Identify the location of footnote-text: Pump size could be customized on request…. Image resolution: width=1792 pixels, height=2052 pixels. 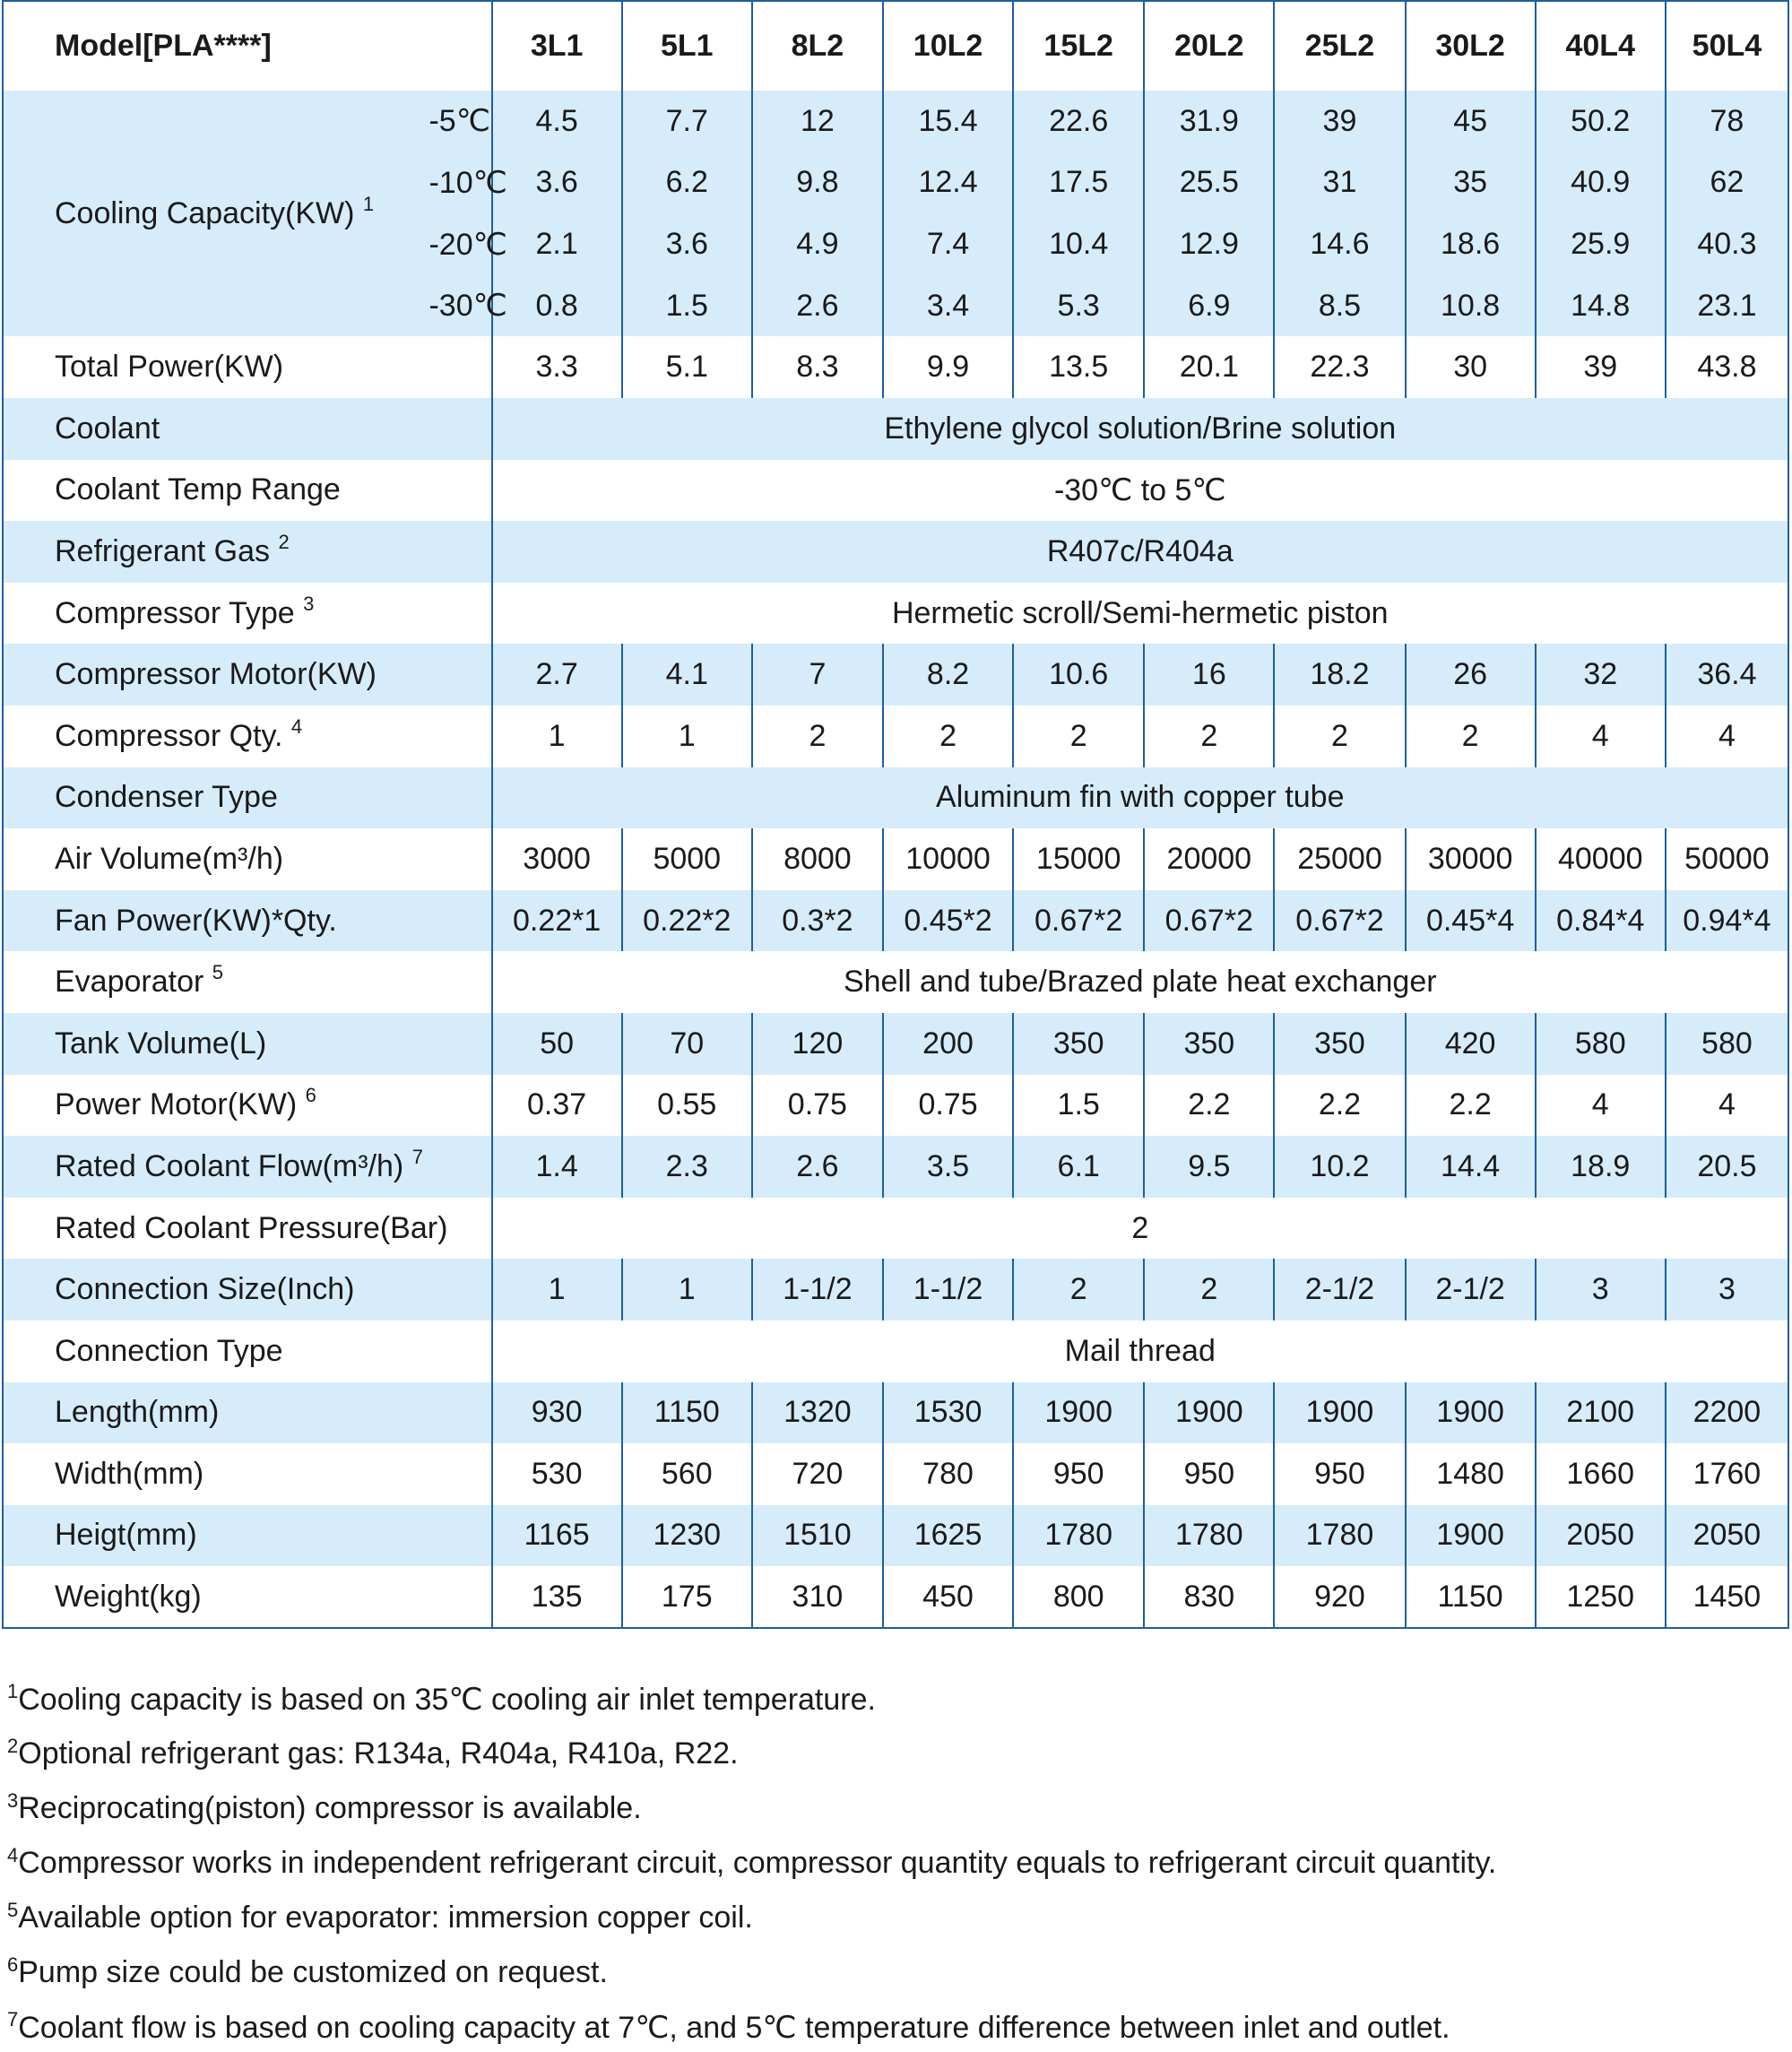
(313, 1972).